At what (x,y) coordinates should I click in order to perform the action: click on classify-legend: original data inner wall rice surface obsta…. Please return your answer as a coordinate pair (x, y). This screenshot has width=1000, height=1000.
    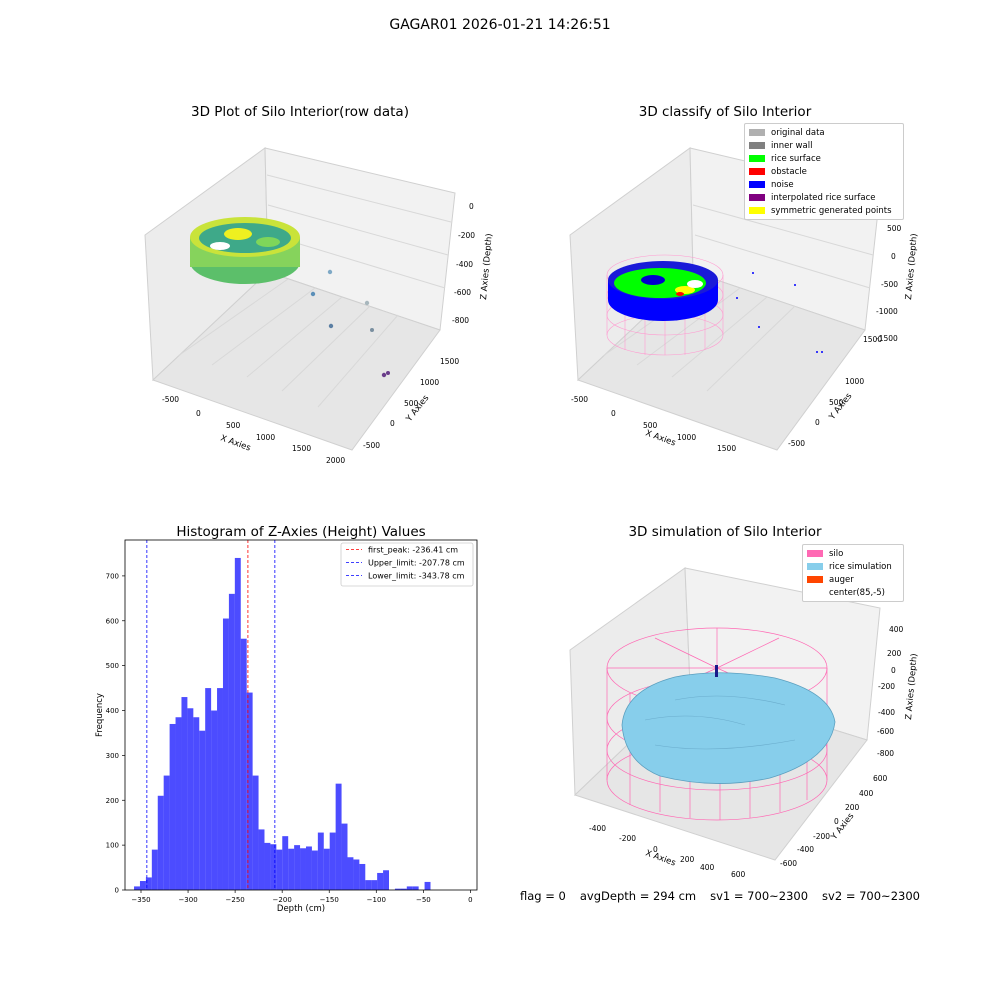
    Looking at the image, I should click on (824, 171).